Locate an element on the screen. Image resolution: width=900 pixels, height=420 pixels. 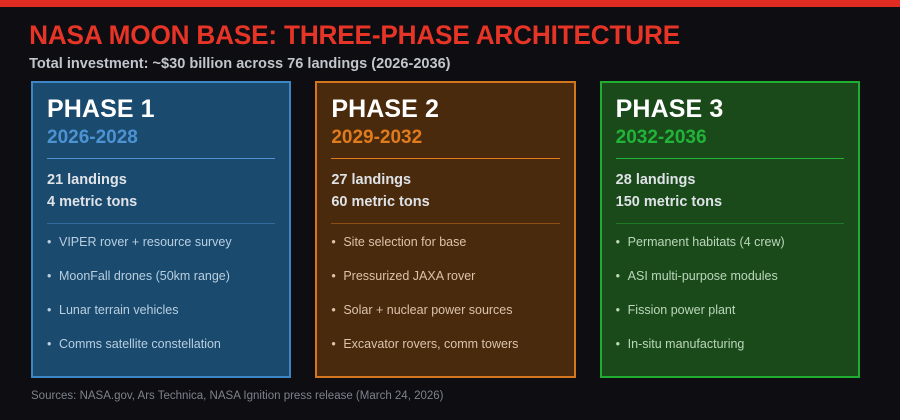
list-item-label: MoonFall drones (50km range) is located at coordinates (144, 275).